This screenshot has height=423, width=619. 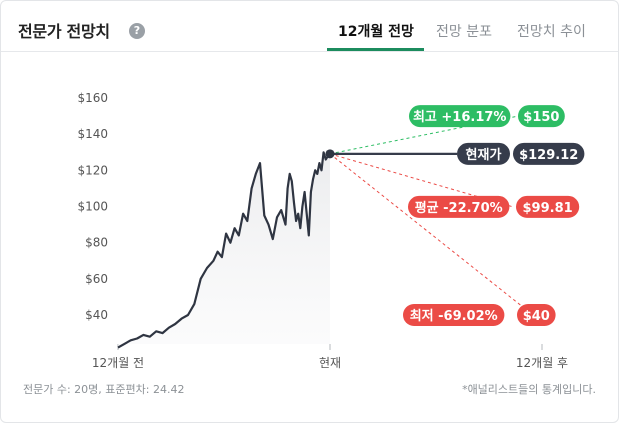 I want to click on target-label-text: 최저 -69.02%, so click(x=454, y=316).